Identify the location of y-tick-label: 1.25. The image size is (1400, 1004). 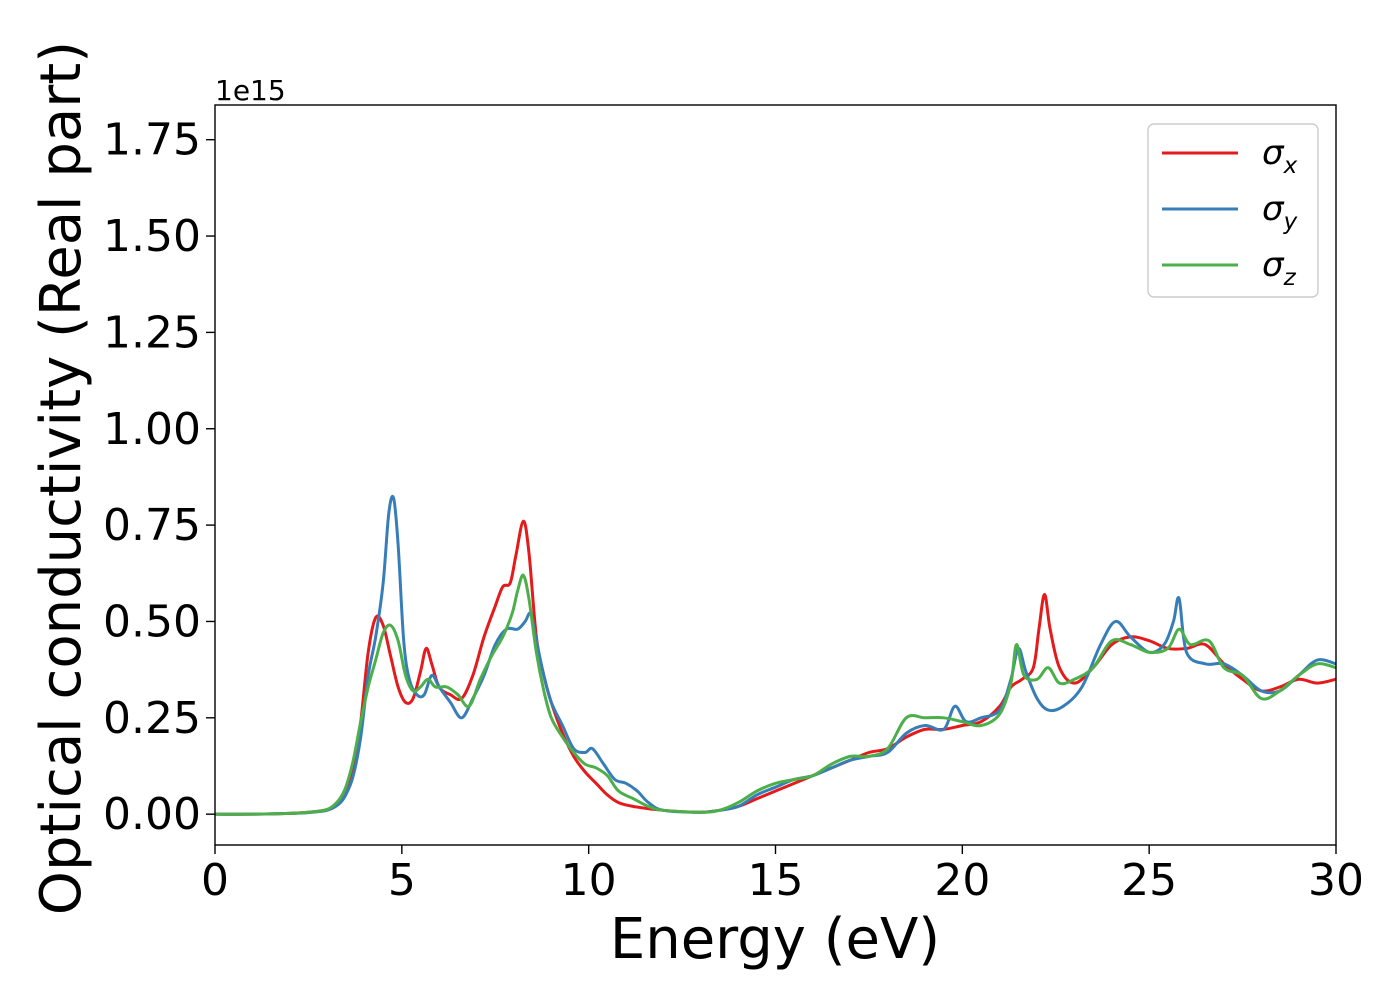
(152, 332).